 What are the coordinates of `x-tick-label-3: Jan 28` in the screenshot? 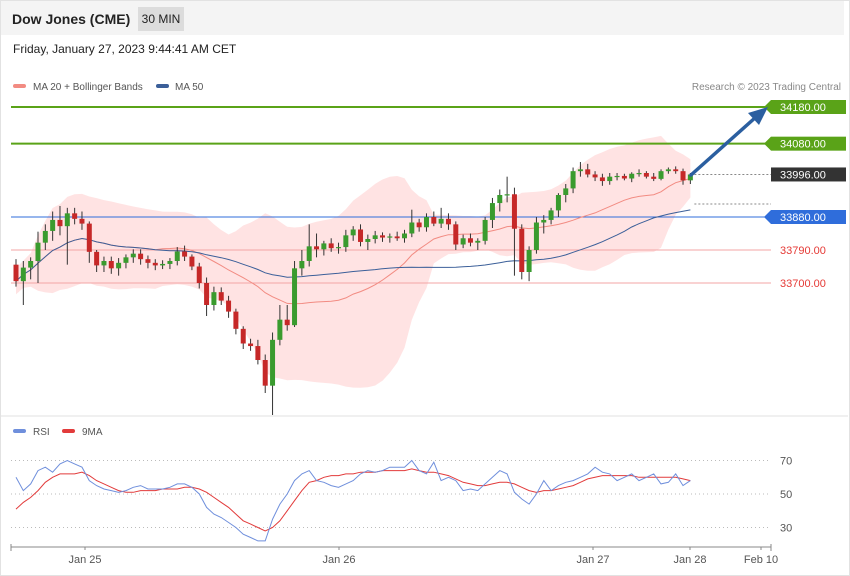 It's located at (689, 560).